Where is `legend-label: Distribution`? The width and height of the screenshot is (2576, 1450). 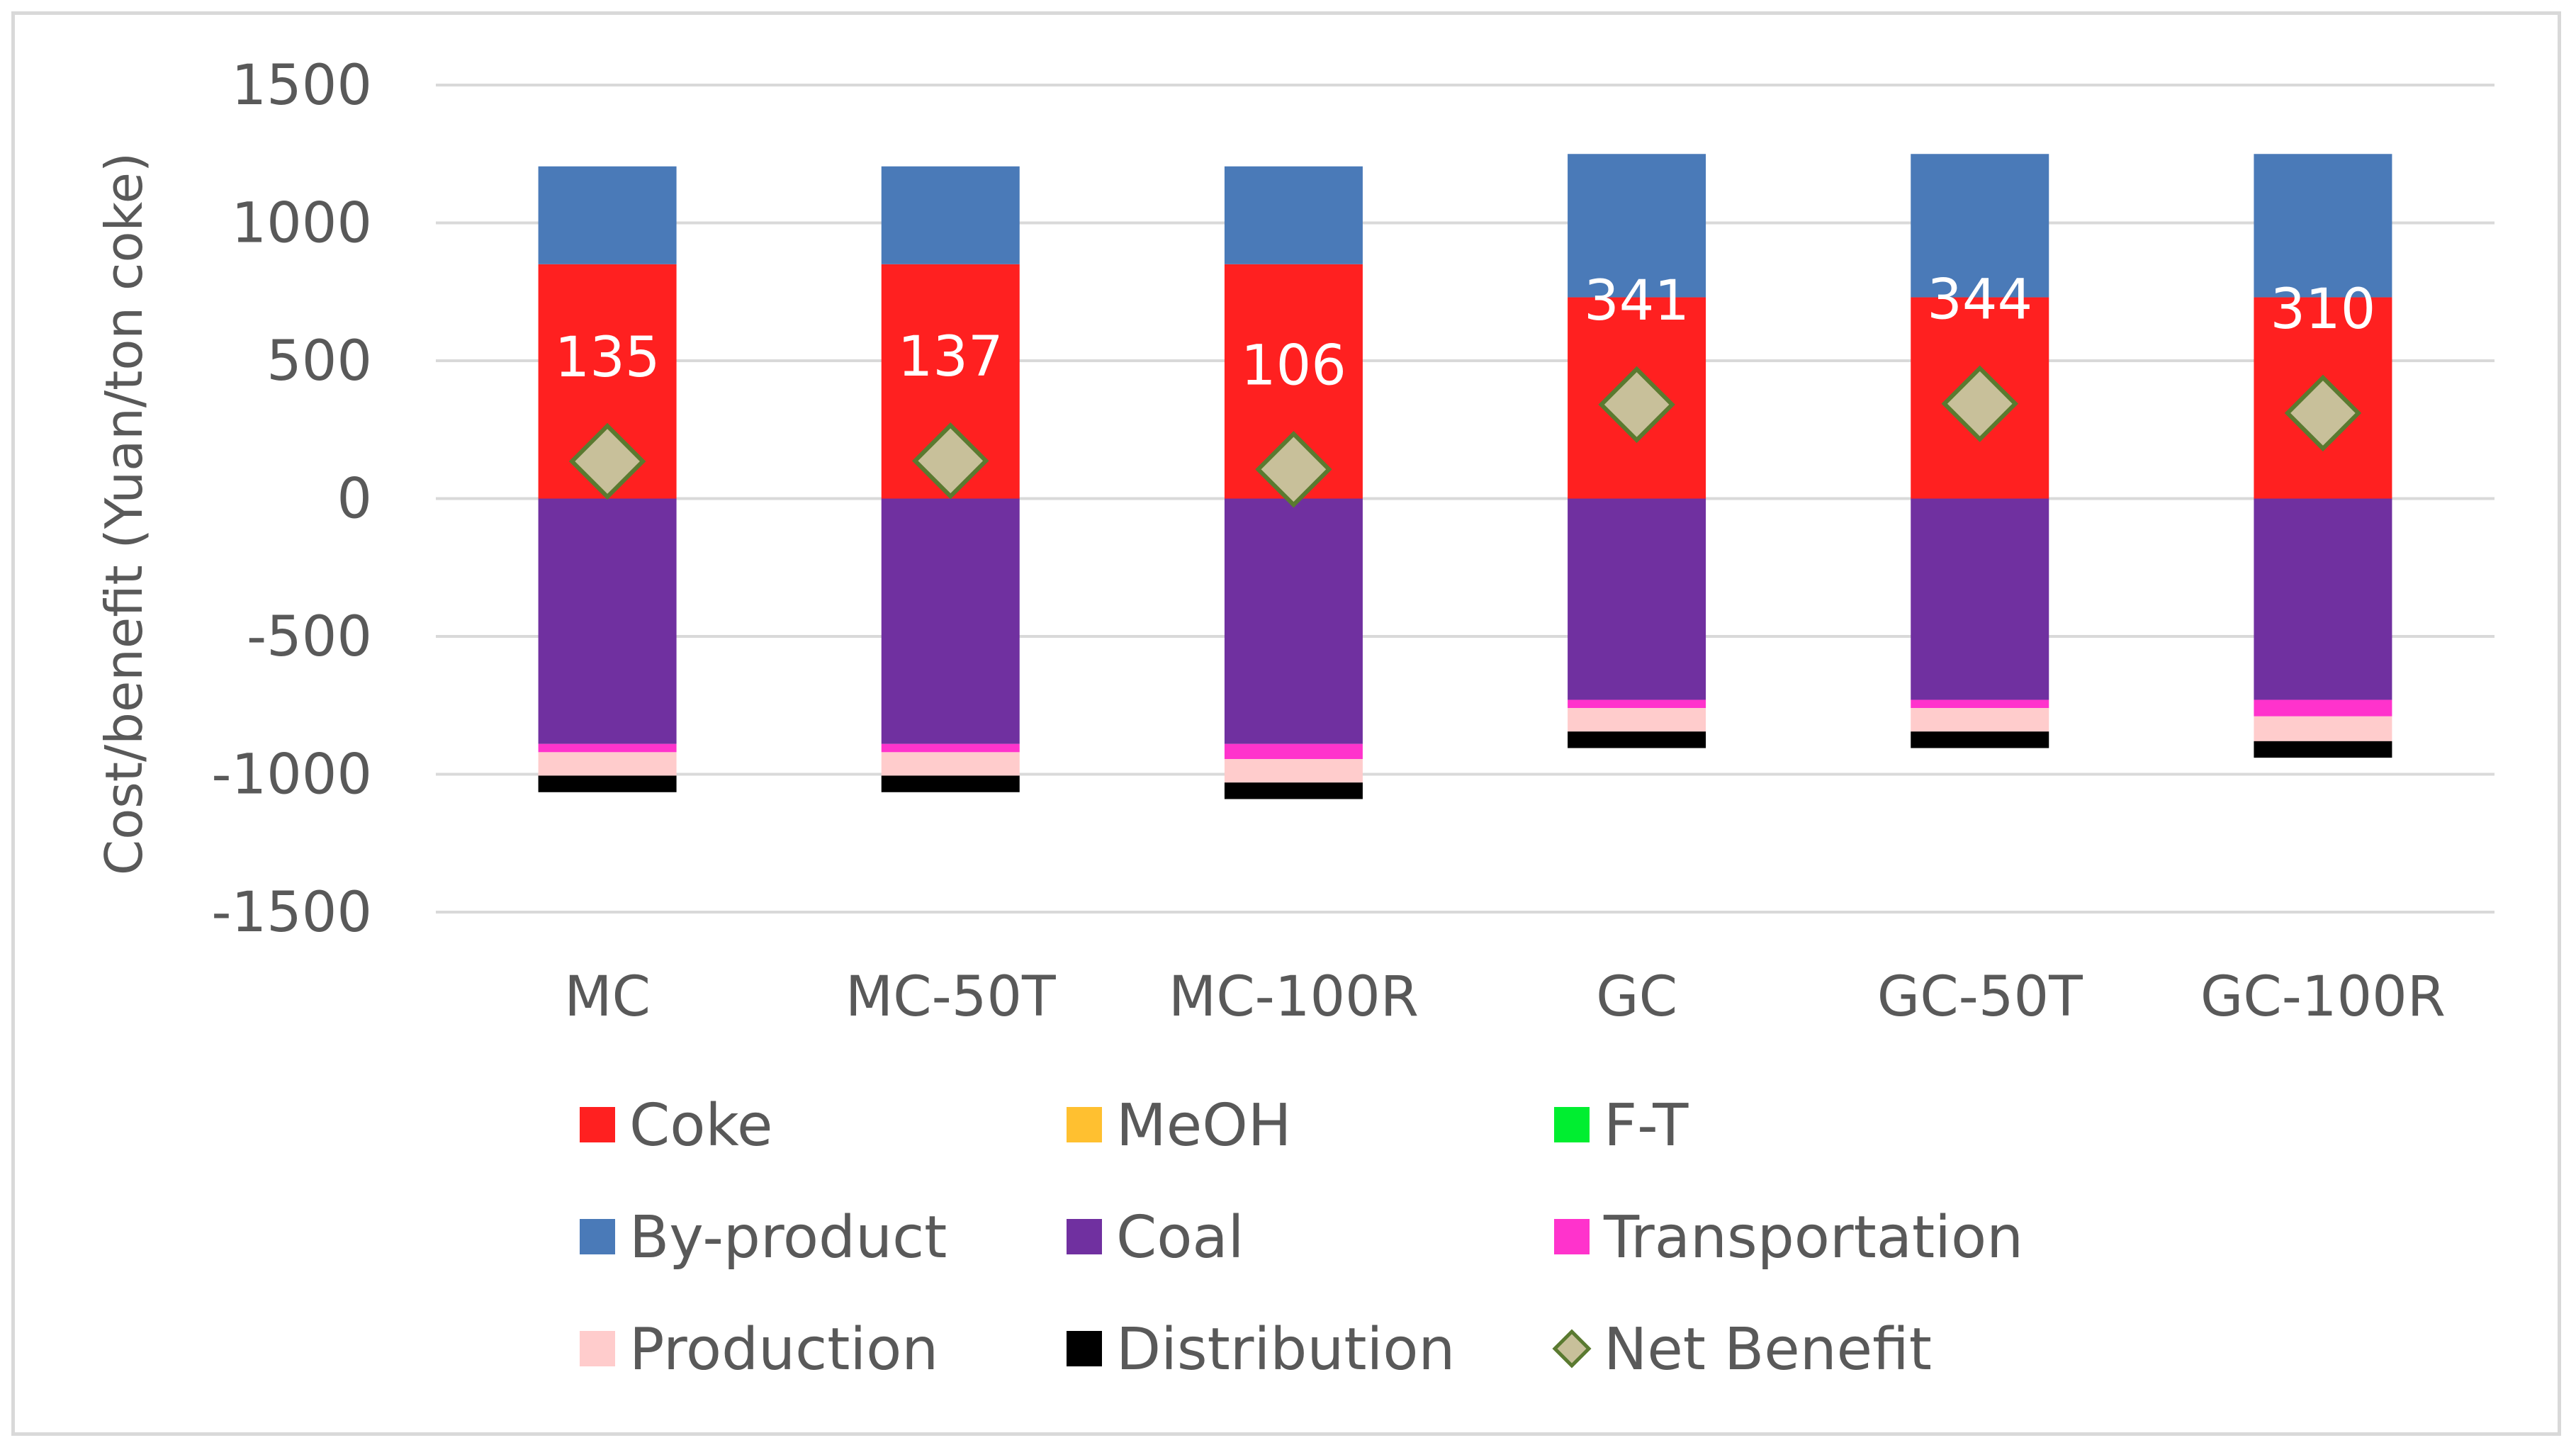
legend-label: Distribution is located at coordinates (1285, 1350).